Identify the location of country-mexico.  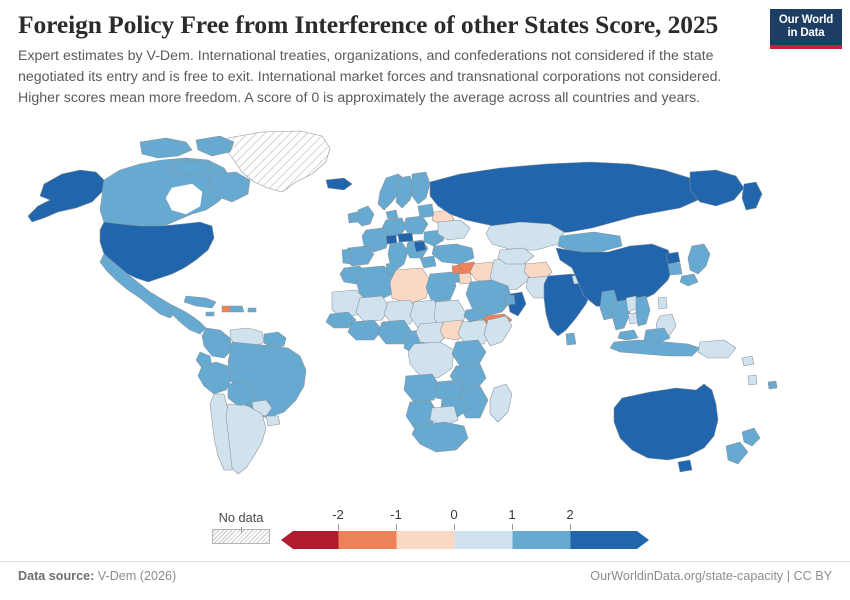
(138, 286).